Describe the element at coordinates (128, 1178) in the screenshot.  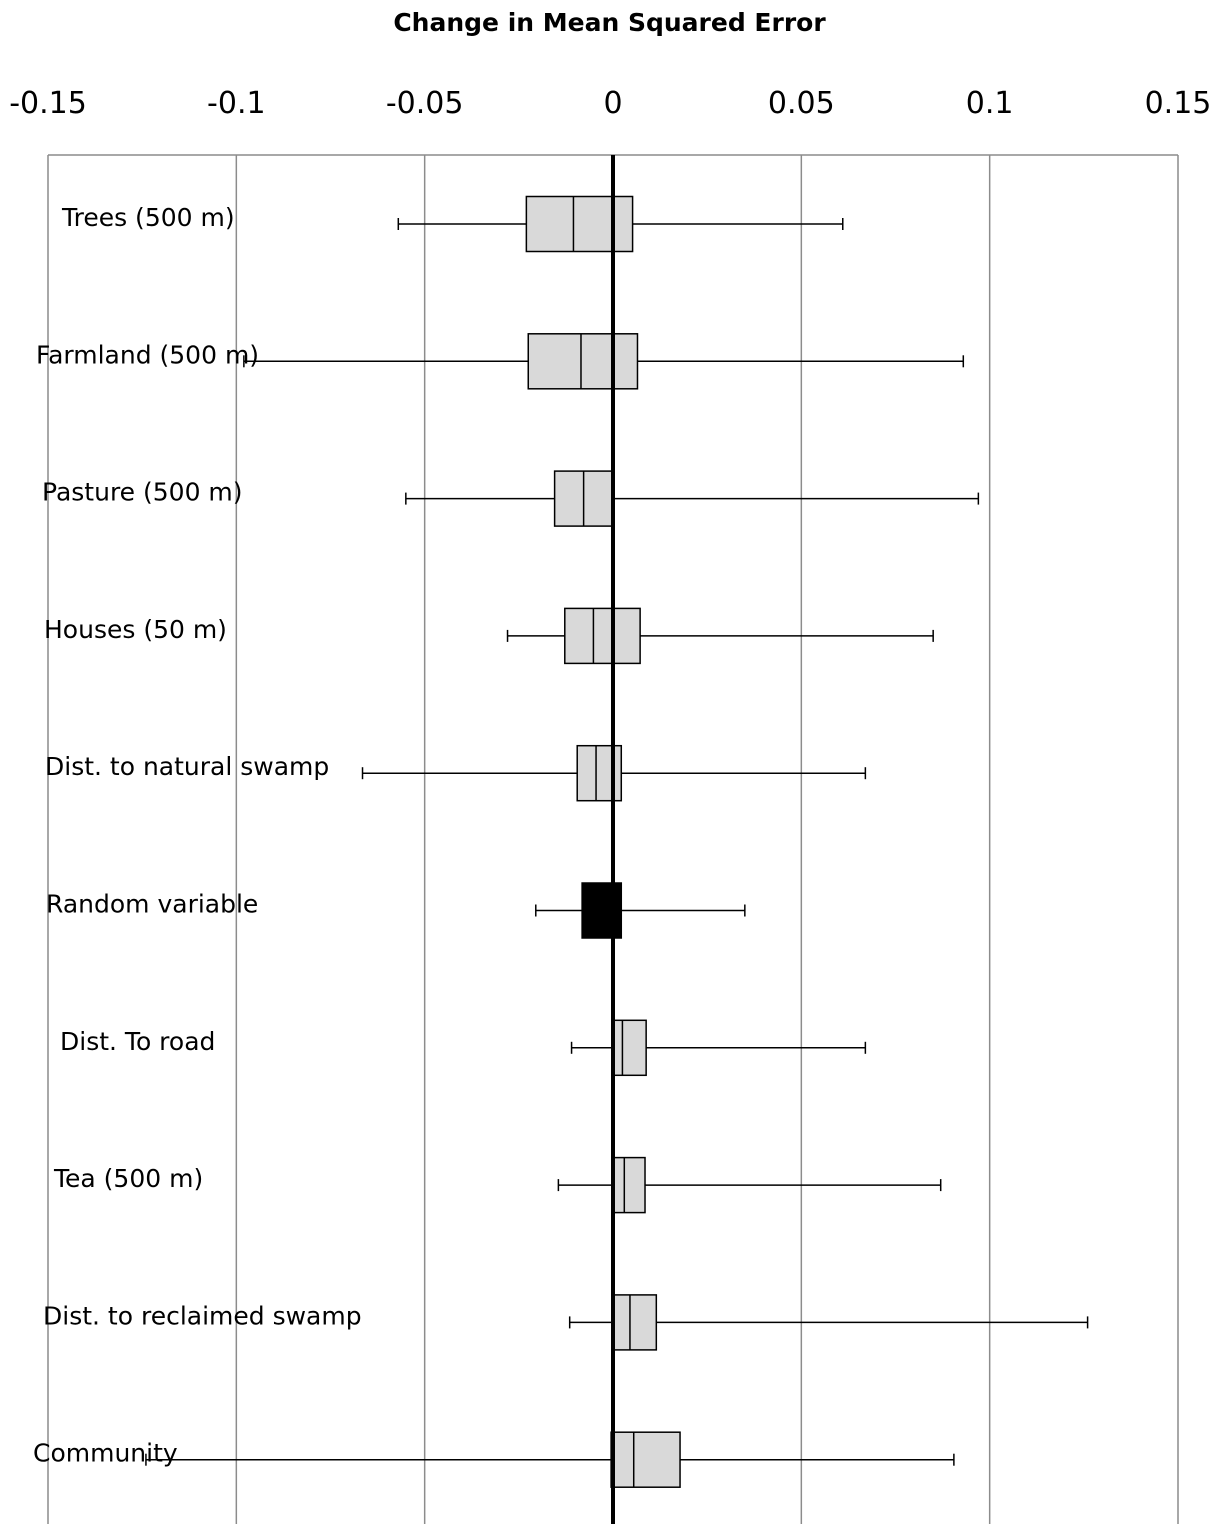
I see `category-label: Tea (500 m)` at that location.